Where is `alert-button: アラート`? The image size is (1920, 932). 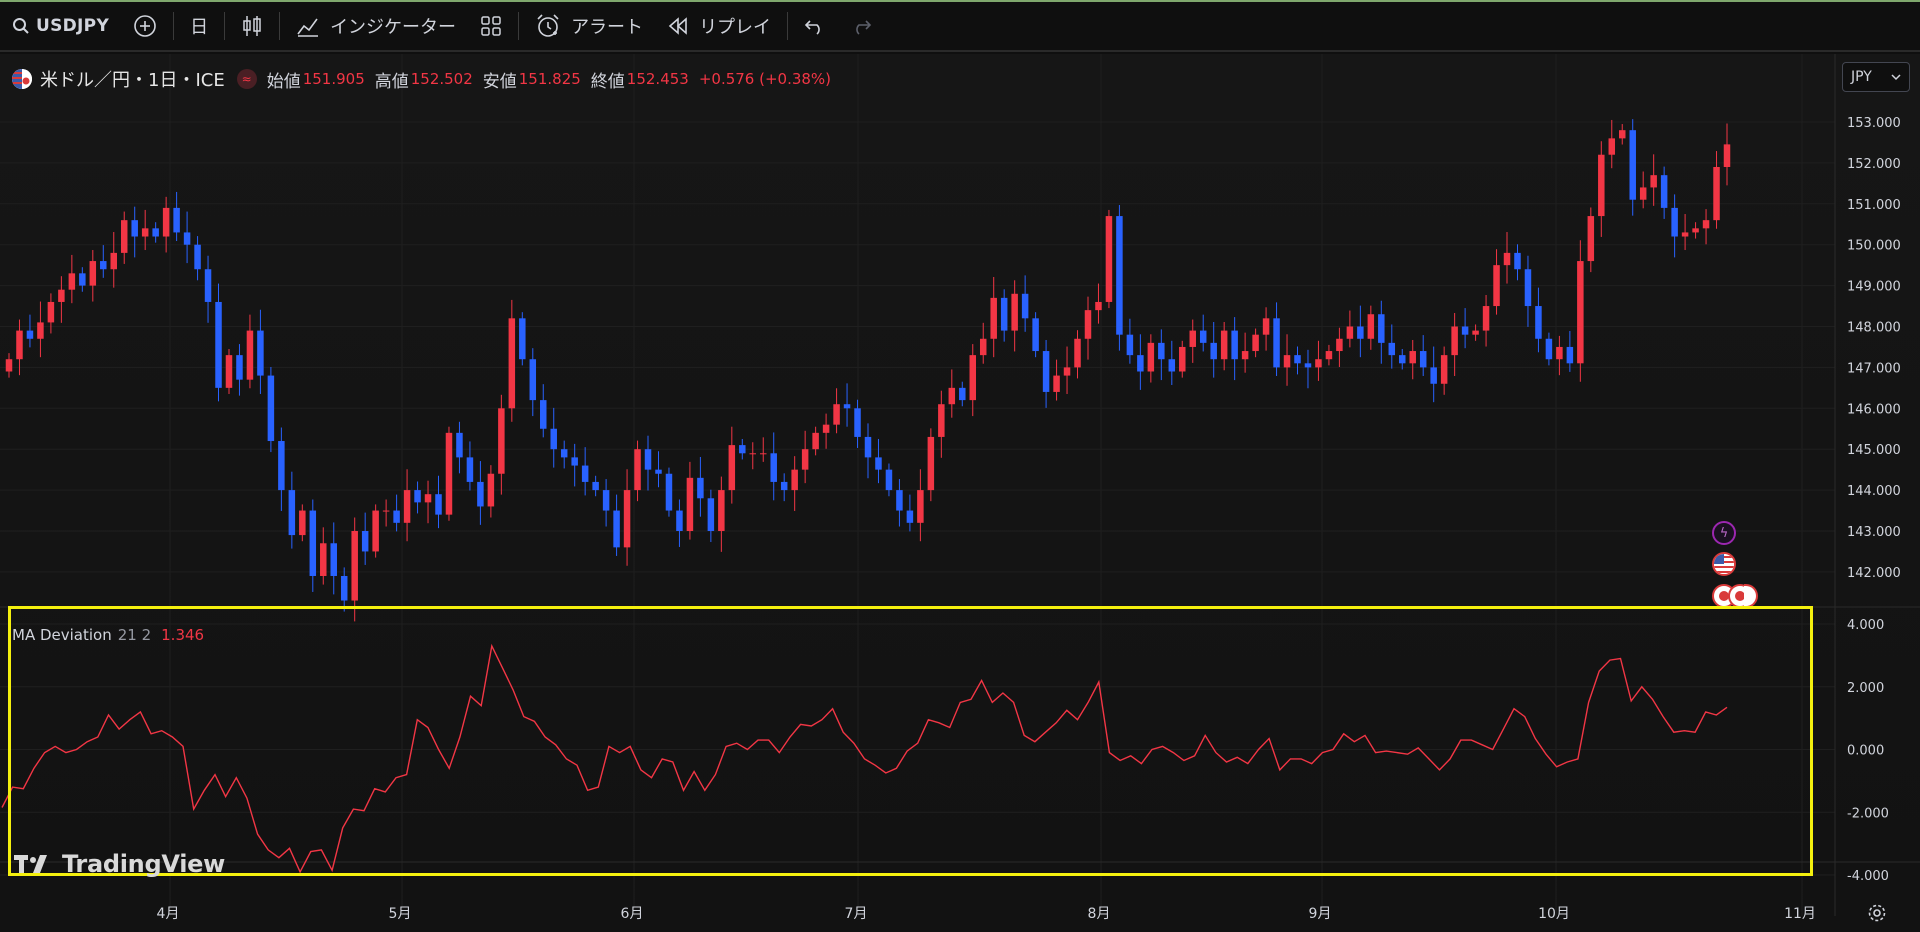 alert-button: アラート is located at coordinates (589, 26).